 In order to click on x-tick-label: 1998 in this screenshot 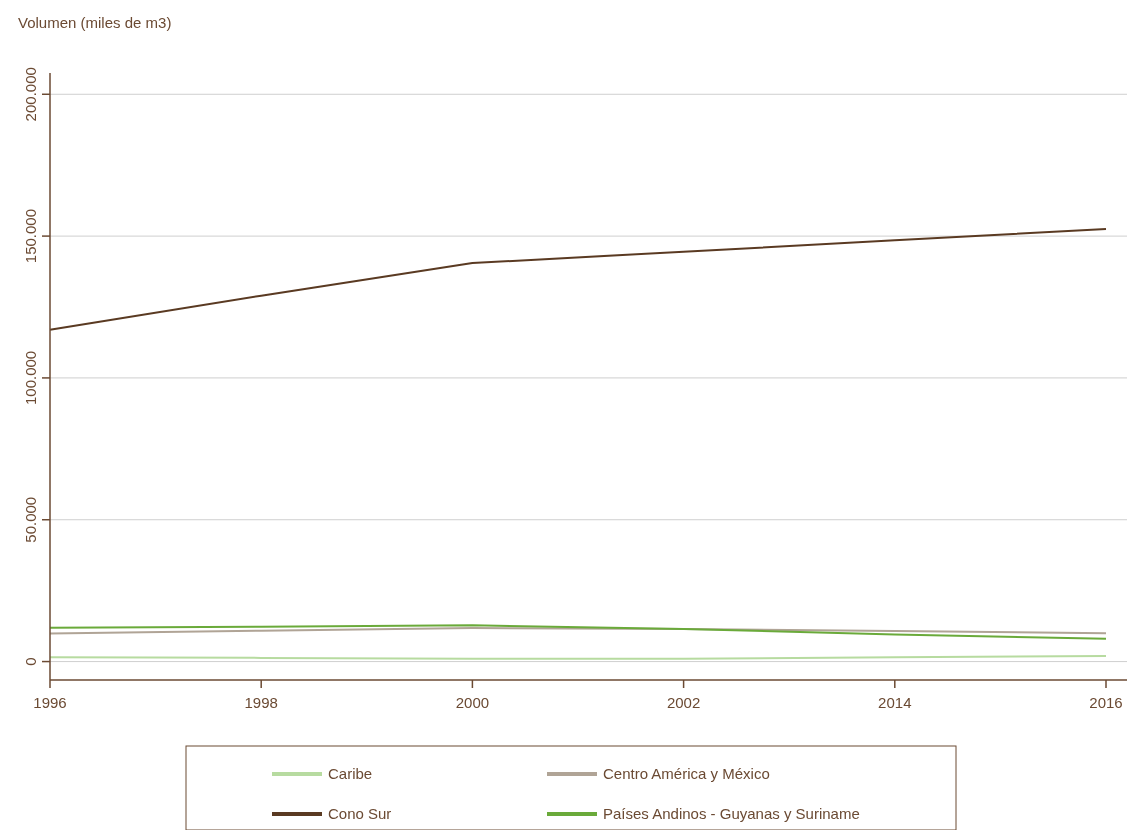, I will do `click(261, 702)`.